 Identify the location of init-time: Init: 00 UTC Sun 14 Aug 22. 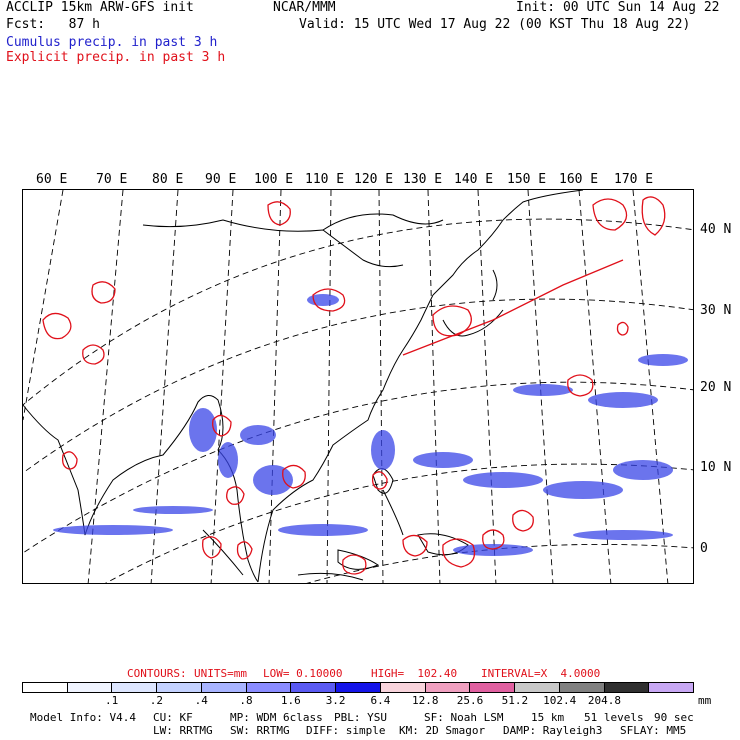
(618, 7).